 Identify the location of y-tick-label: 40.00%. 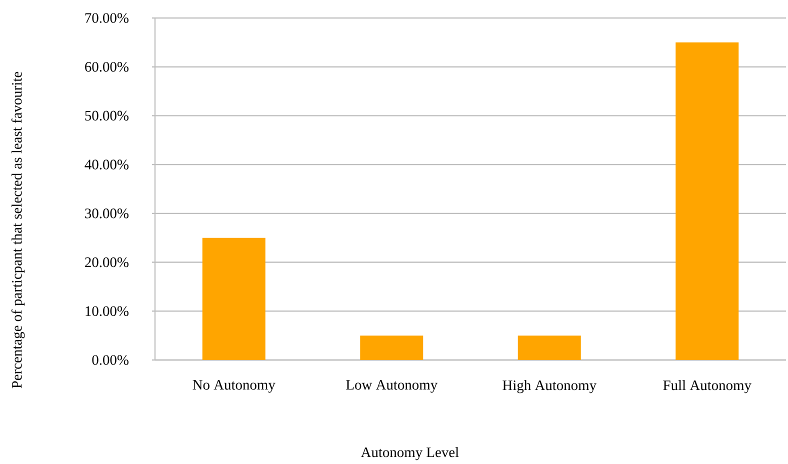
(106, 165).